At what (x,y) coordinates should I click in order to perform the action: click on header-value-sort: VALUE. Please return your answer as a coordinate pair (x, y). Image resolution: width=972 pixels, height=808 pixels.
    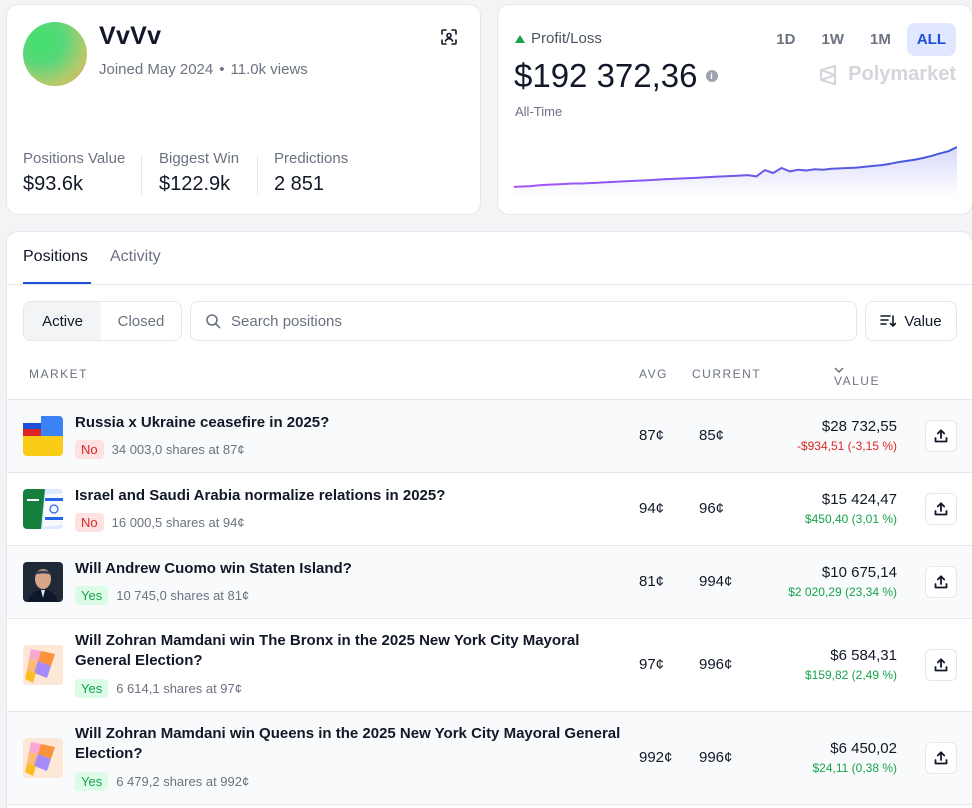
    Looking at the image, I should click on (856, 377).